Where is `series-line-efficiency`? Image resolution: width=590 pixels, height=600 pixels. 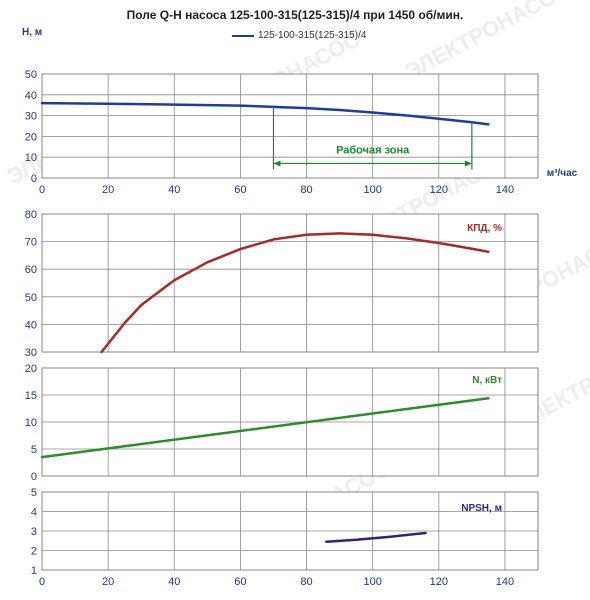 series-line-efficiency is located at coordinates (295, 293).